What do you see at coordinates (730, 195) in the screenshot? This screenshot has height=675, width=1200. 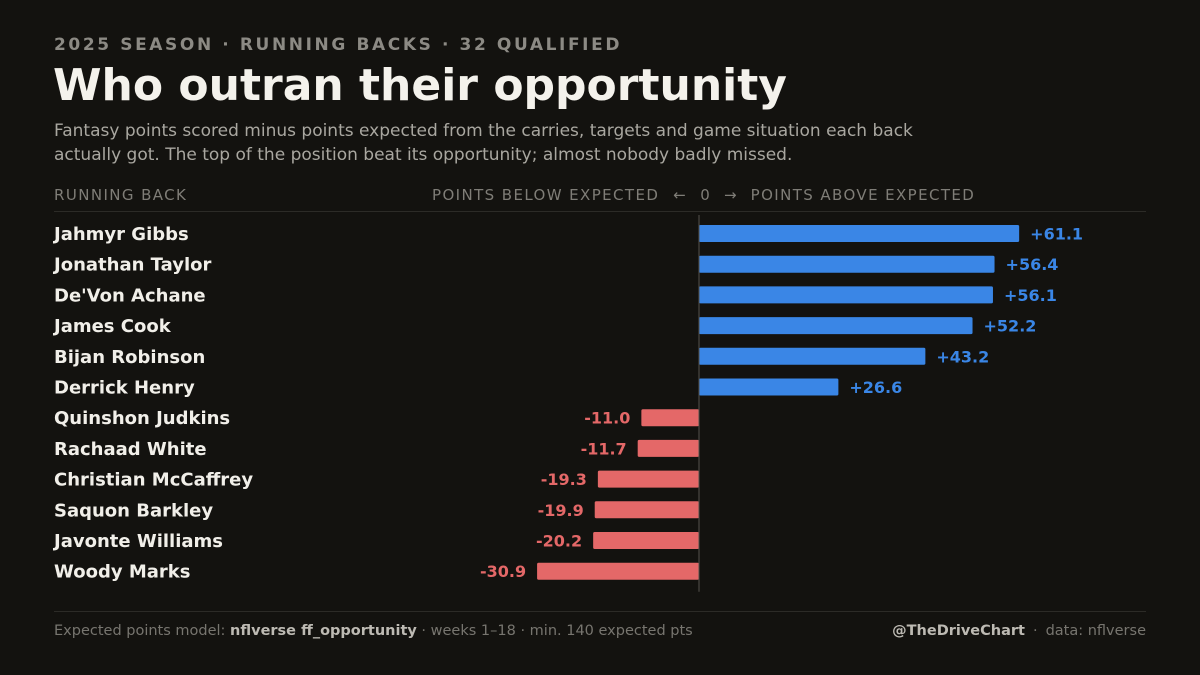 I see `arrow-right-icon: →` at bounding box center [730, 195].